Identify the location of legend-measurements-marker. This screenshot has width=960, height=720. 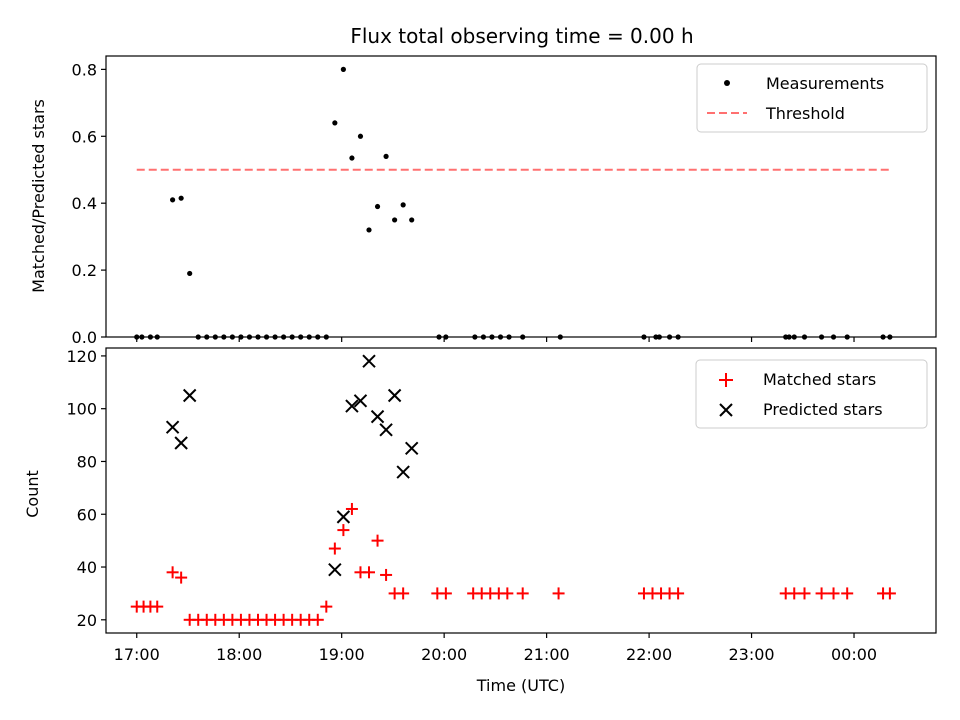
(727, 83).